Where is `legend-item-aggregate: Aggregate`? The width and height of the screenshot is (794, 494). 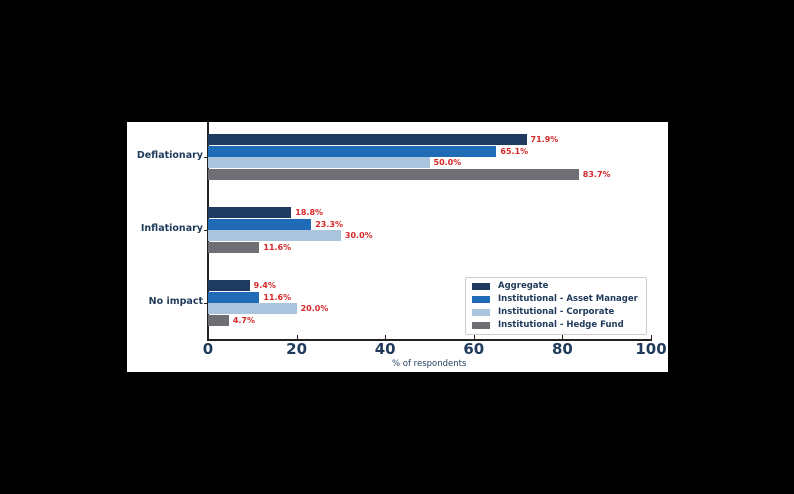
legend-item-aggregate: Aggregate is located at coordinates (510, 286).